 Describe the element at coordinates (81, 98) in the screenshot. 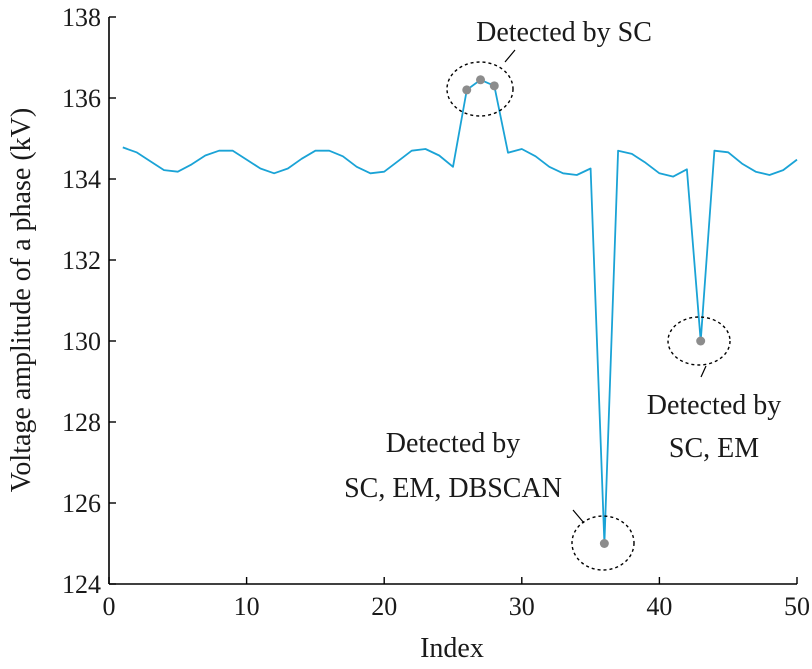

I see `y-tick-label: 136` at that location.